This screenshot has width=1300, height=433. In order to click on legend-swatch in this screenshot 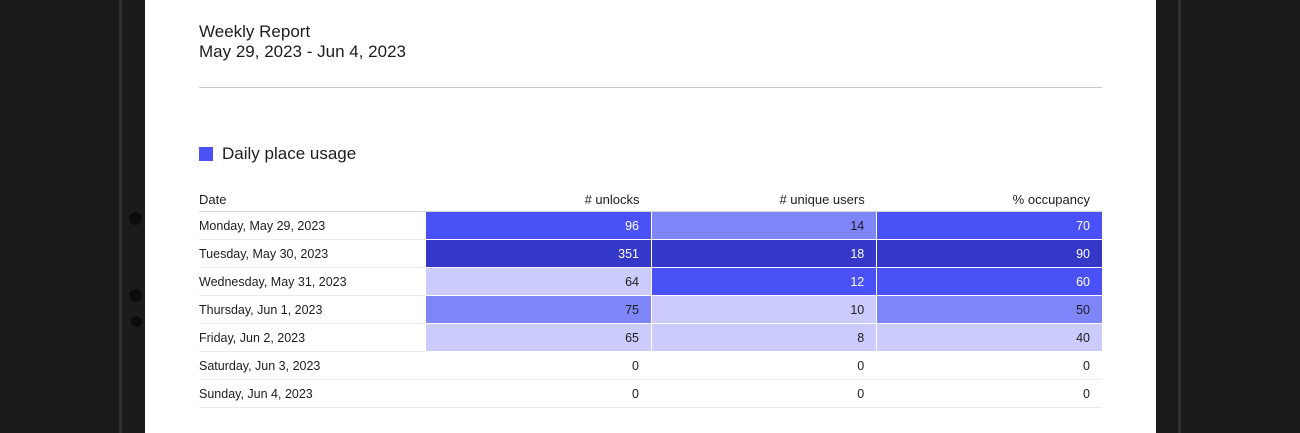, I will do `click(206, 154)`.